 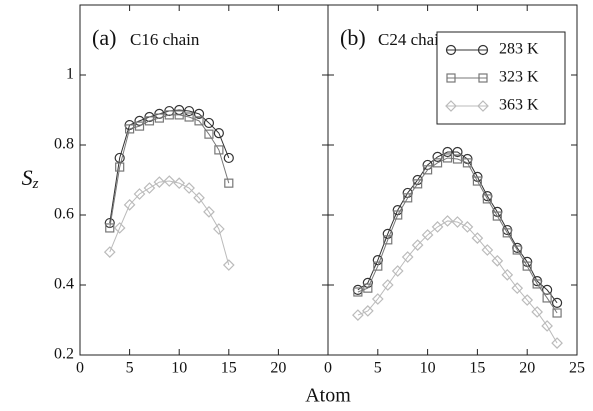 I want to click on x-axis-label: Atom, so click(x=328, y=396).